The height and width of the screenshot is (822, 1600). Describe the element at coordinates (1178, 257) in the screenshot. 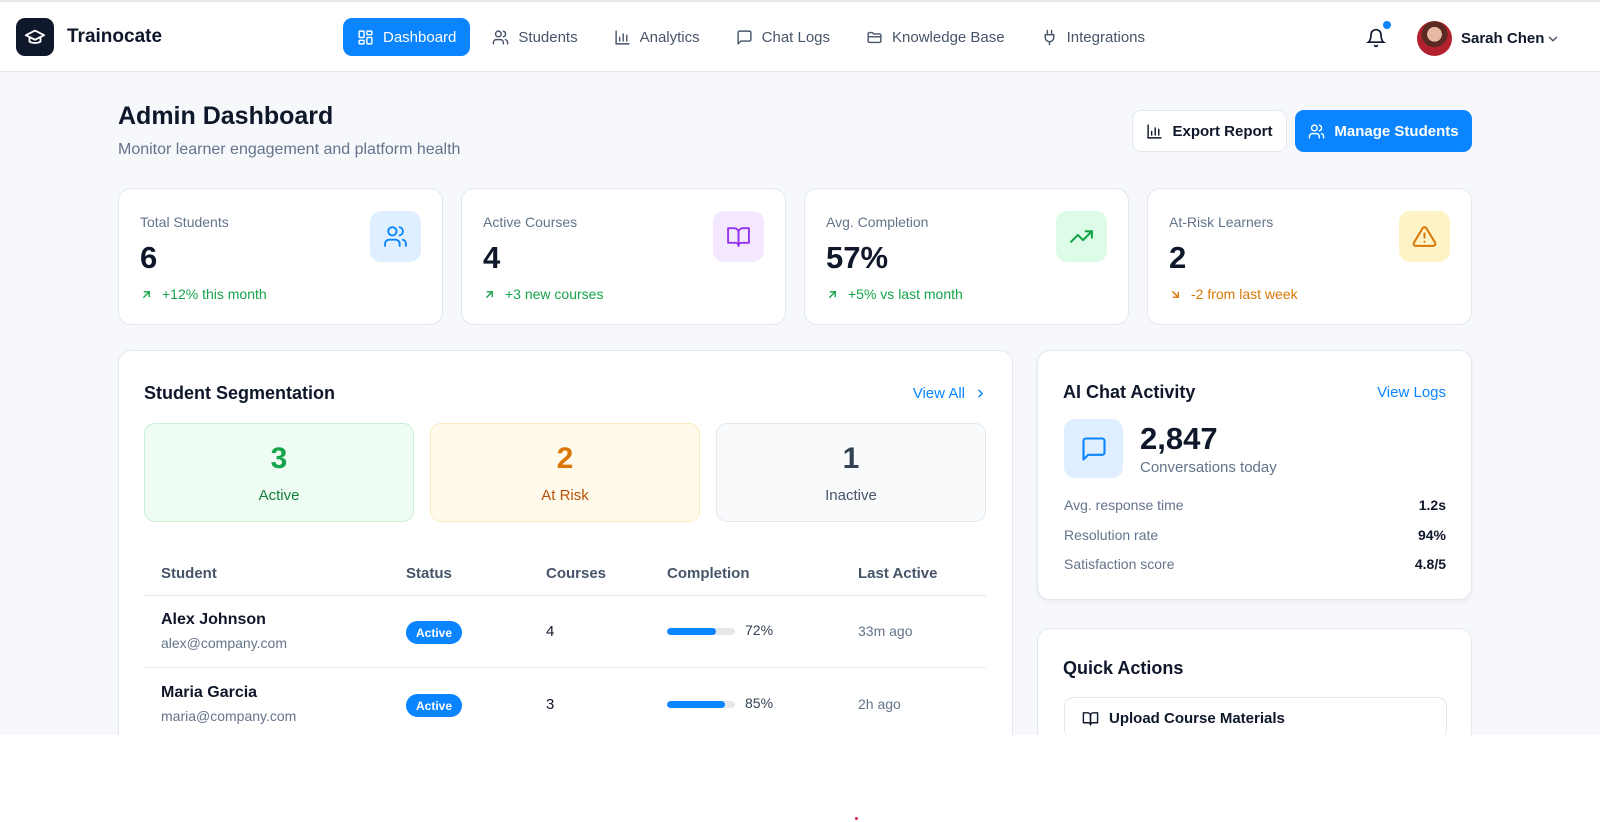

I see `stat-value: 2` at that location.